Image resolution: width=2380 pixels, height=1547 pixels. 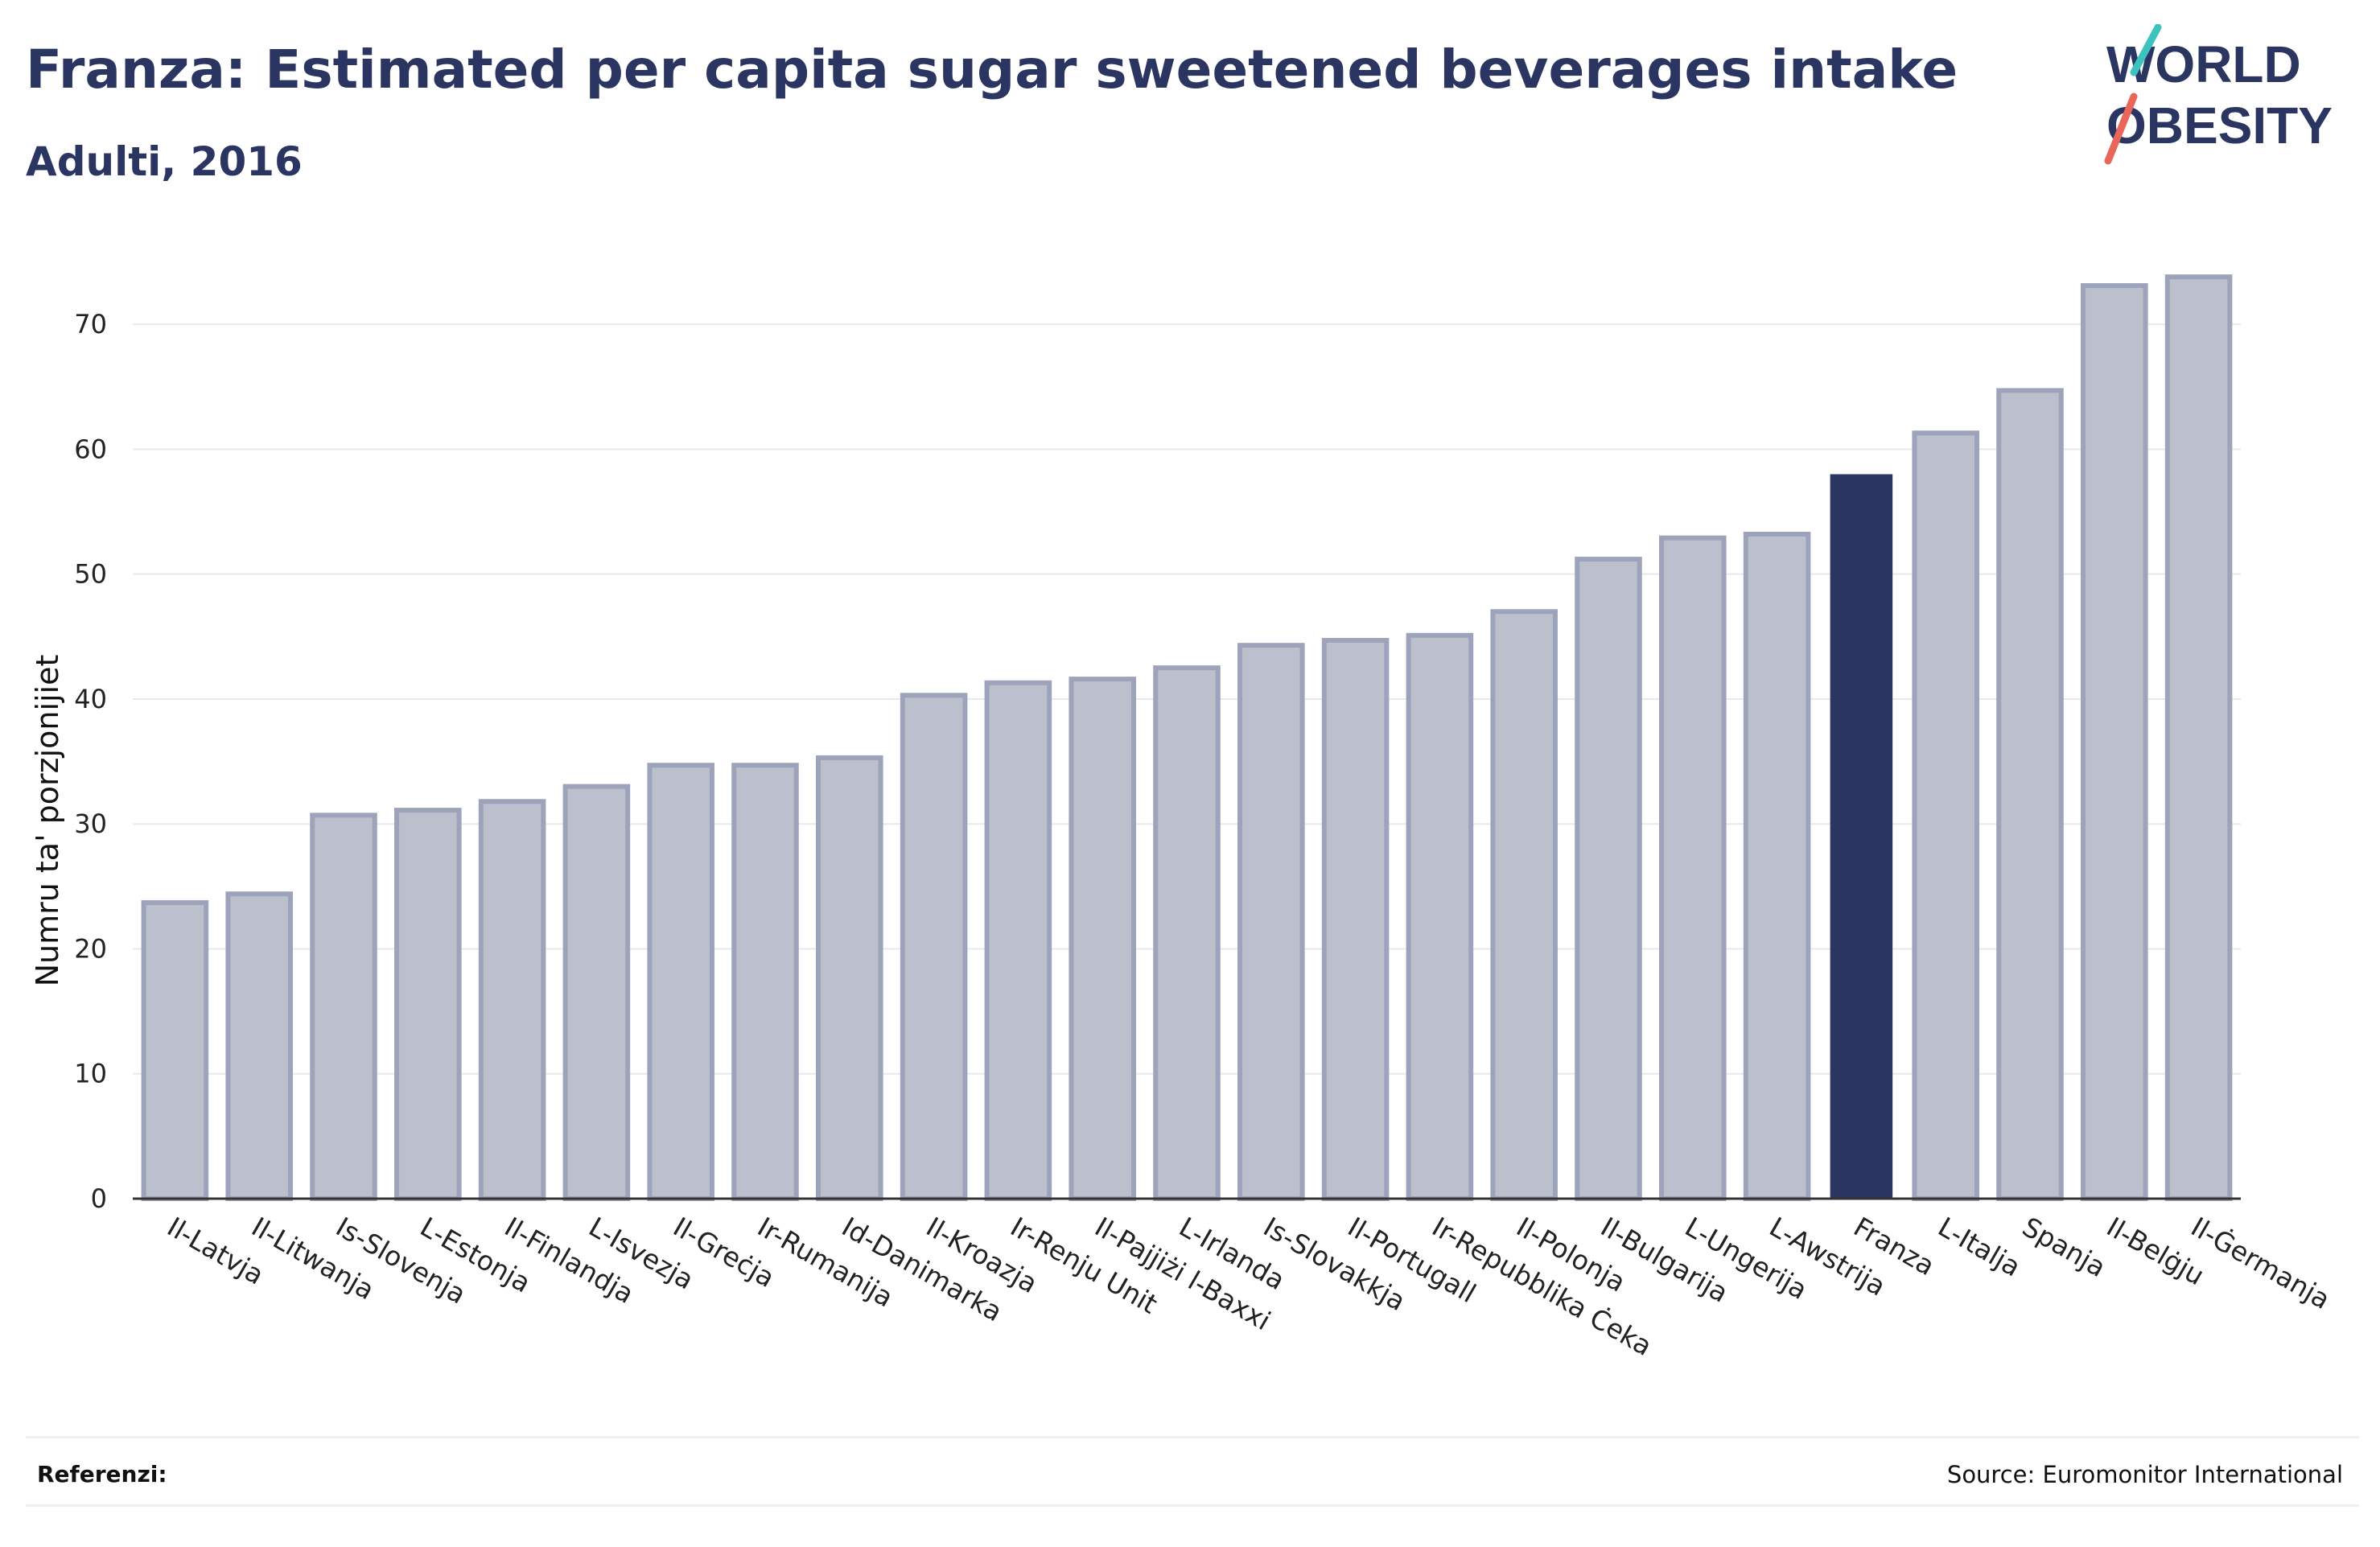 I want to click on y-tick-label: 30, so click(x=90, y=823).